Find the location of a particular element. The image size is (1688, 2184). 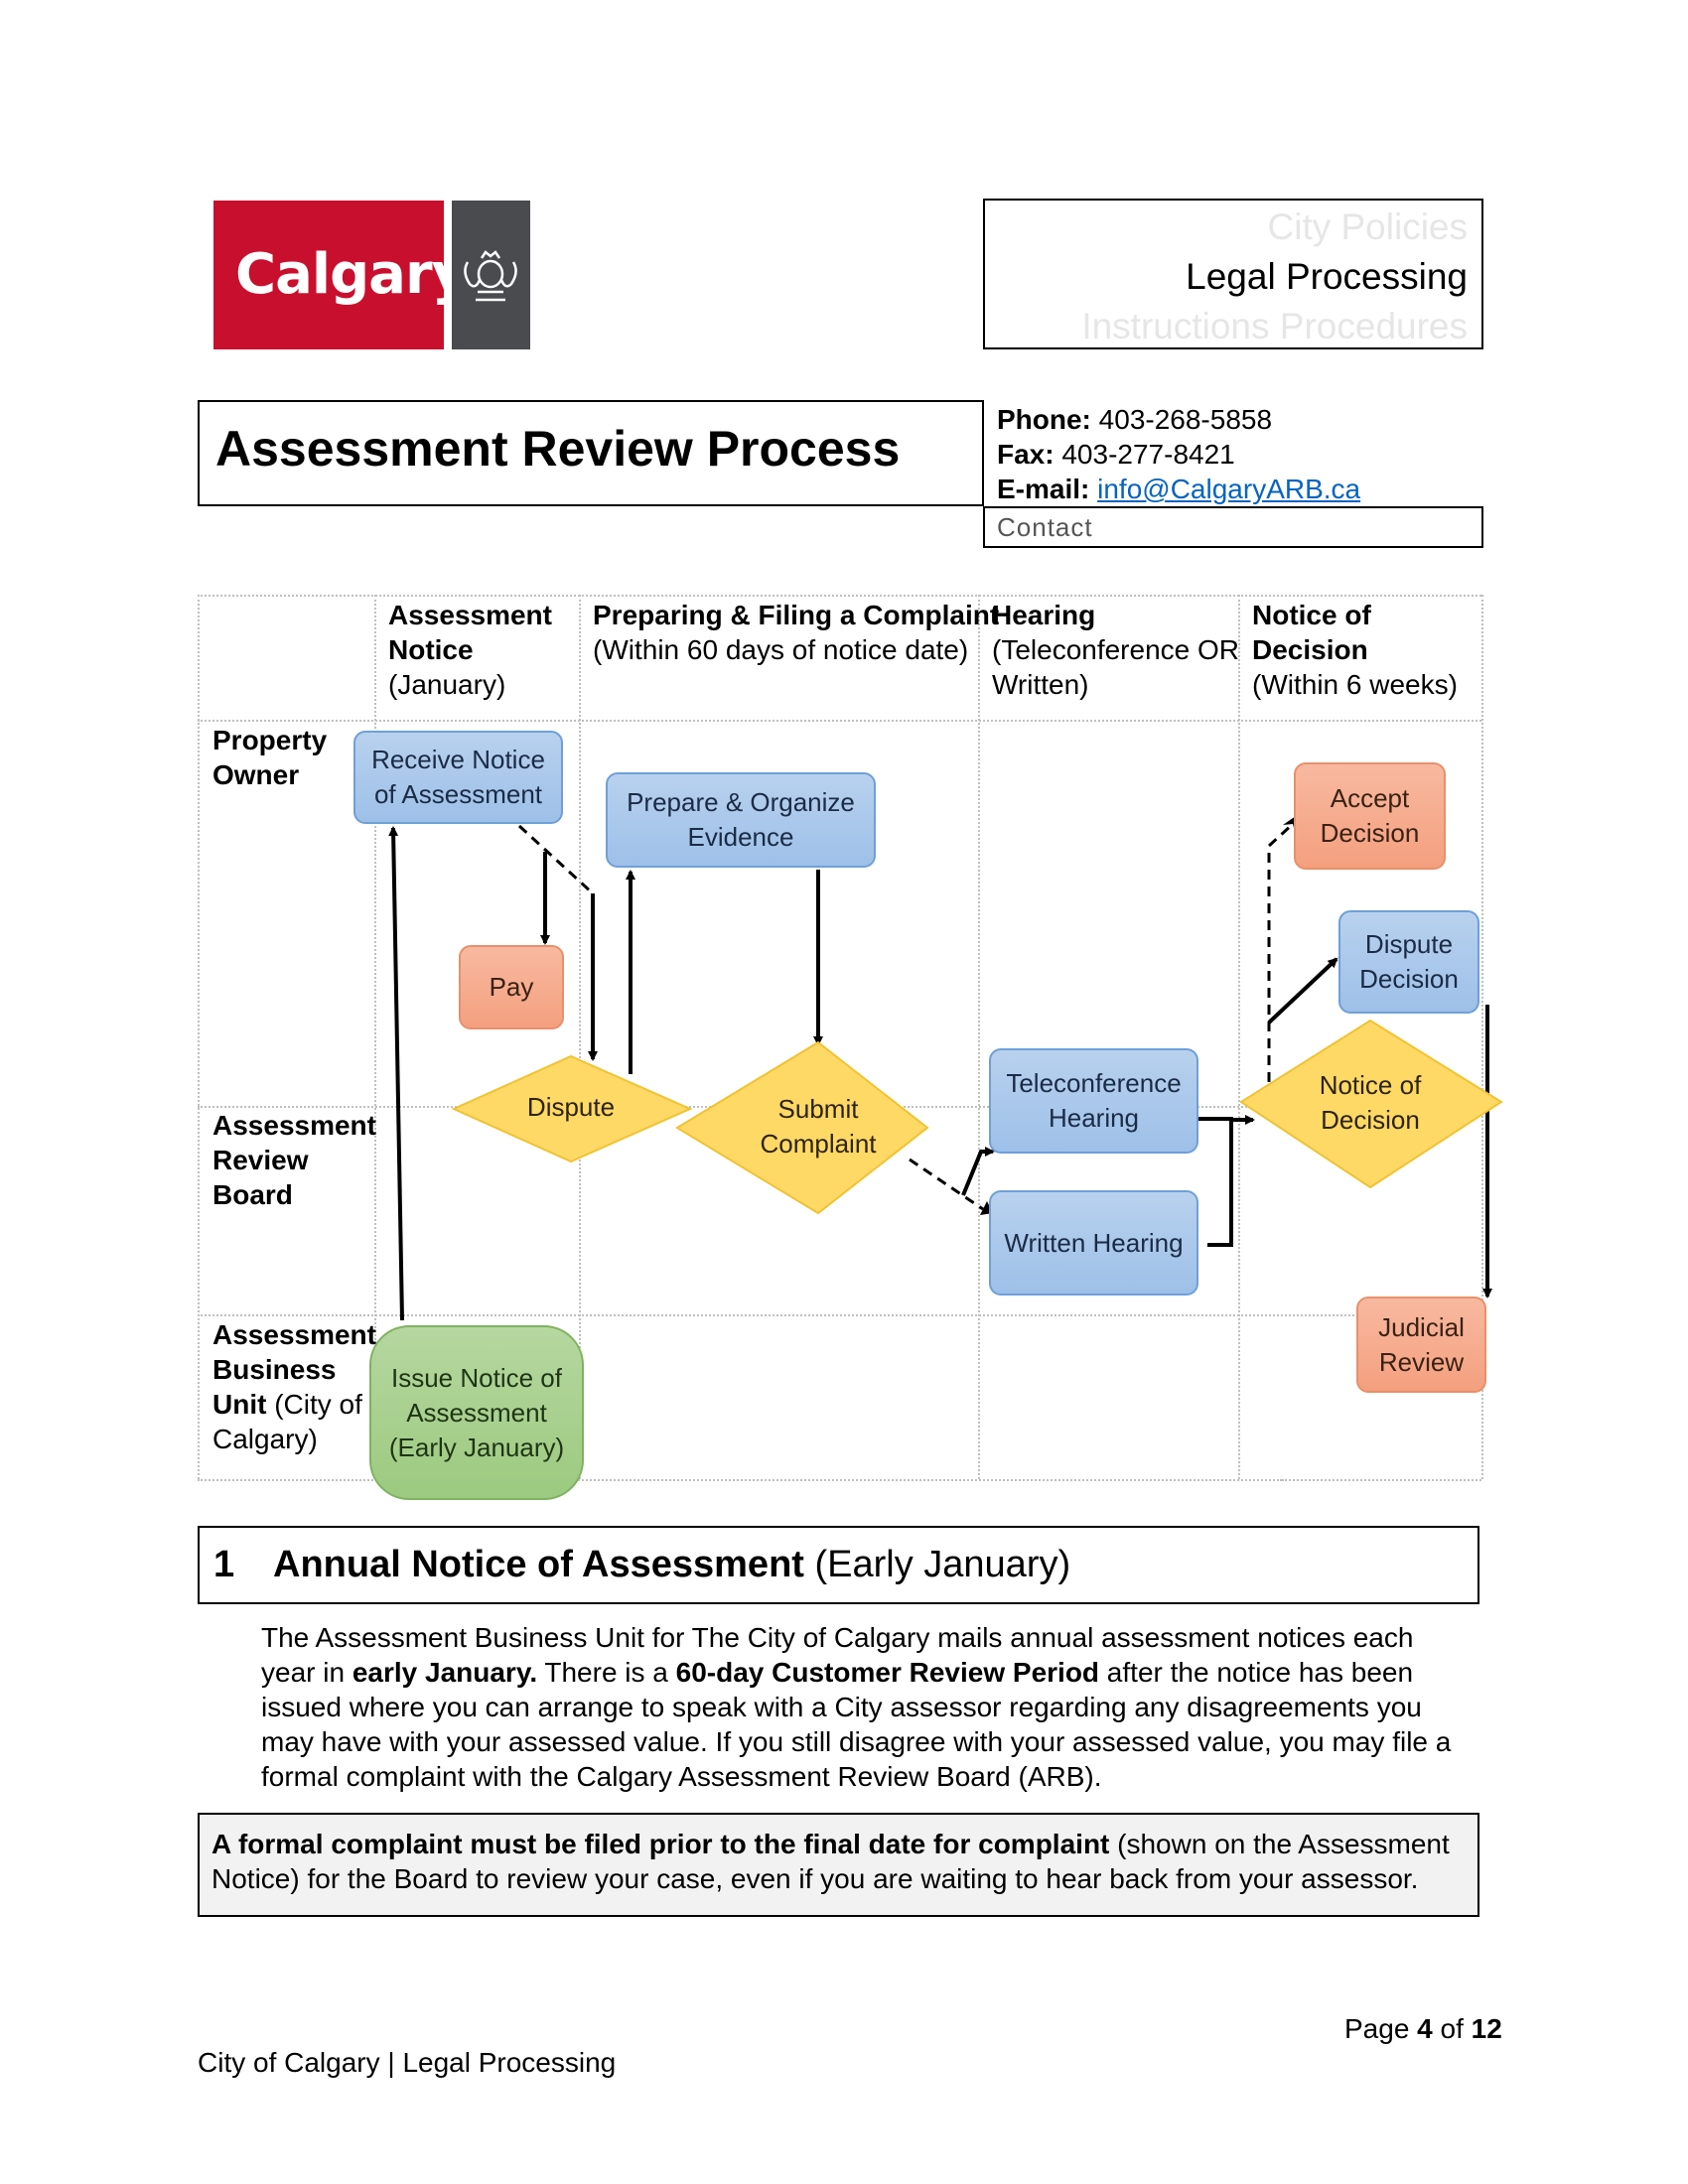

footer-text: City of Calgary | Legal Processing is located at coordinates (407, 2062).